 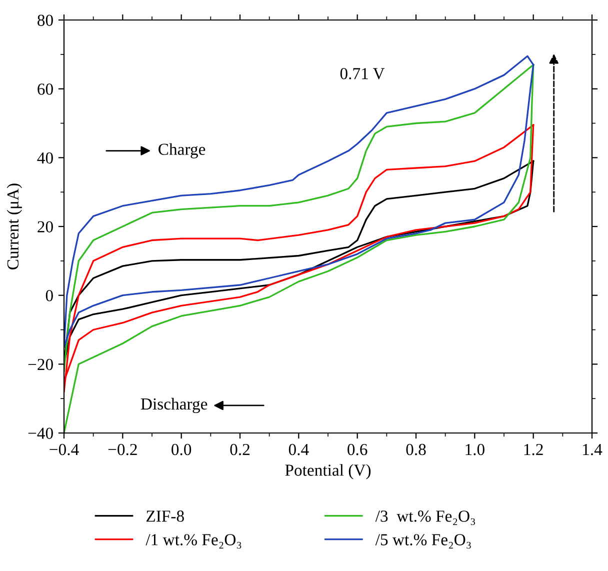 I want to click on y-tick-label: 40, so click(x=45, y=158).